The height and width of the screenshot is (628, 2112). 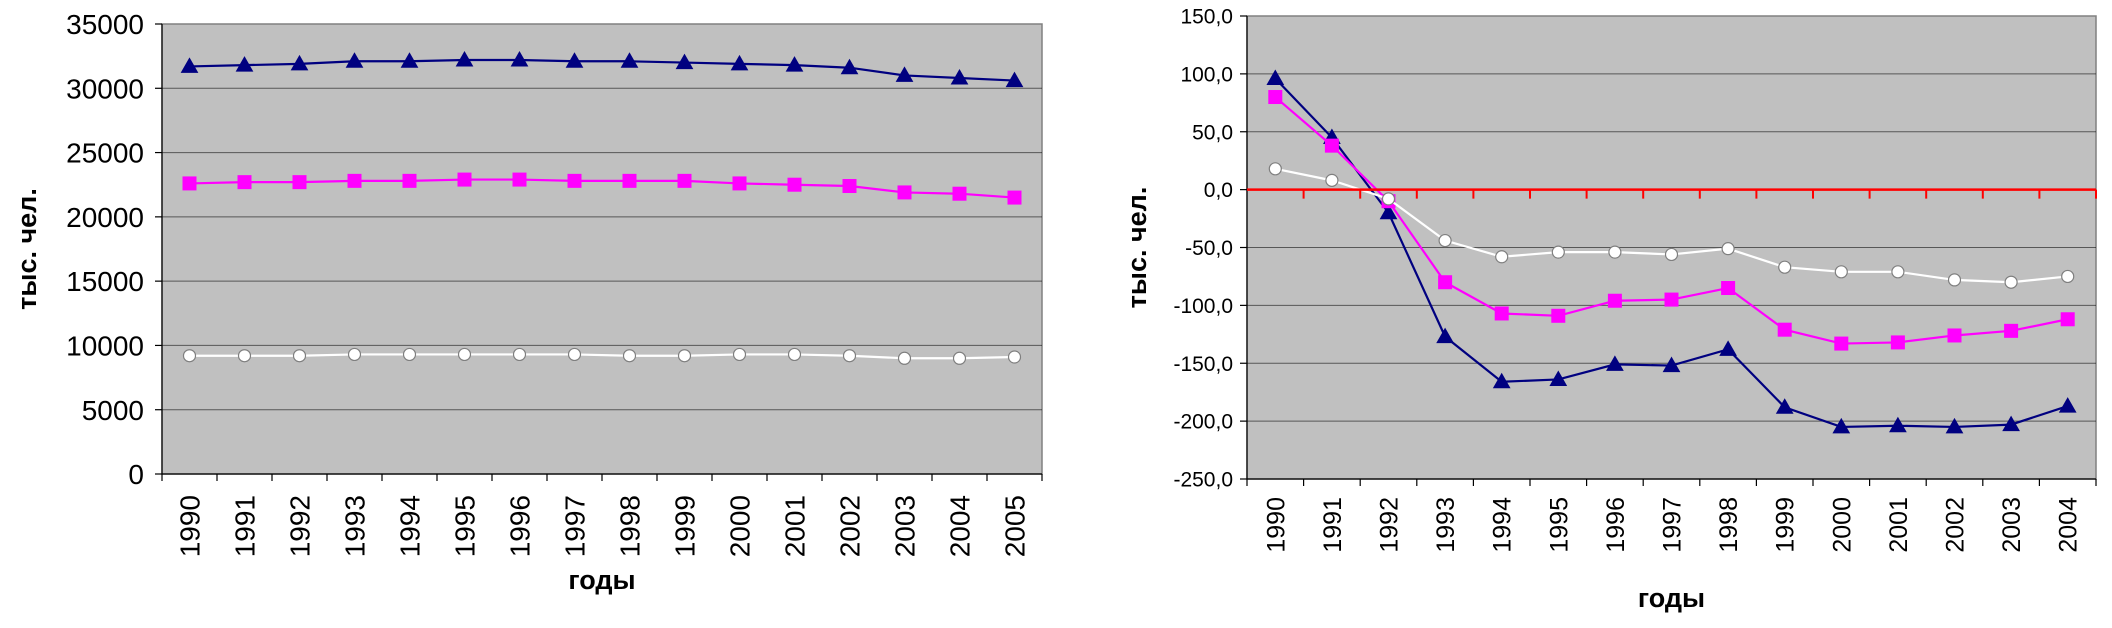 I want to click on right-x-tick-label: 1996, so click(x=1616, y=525).